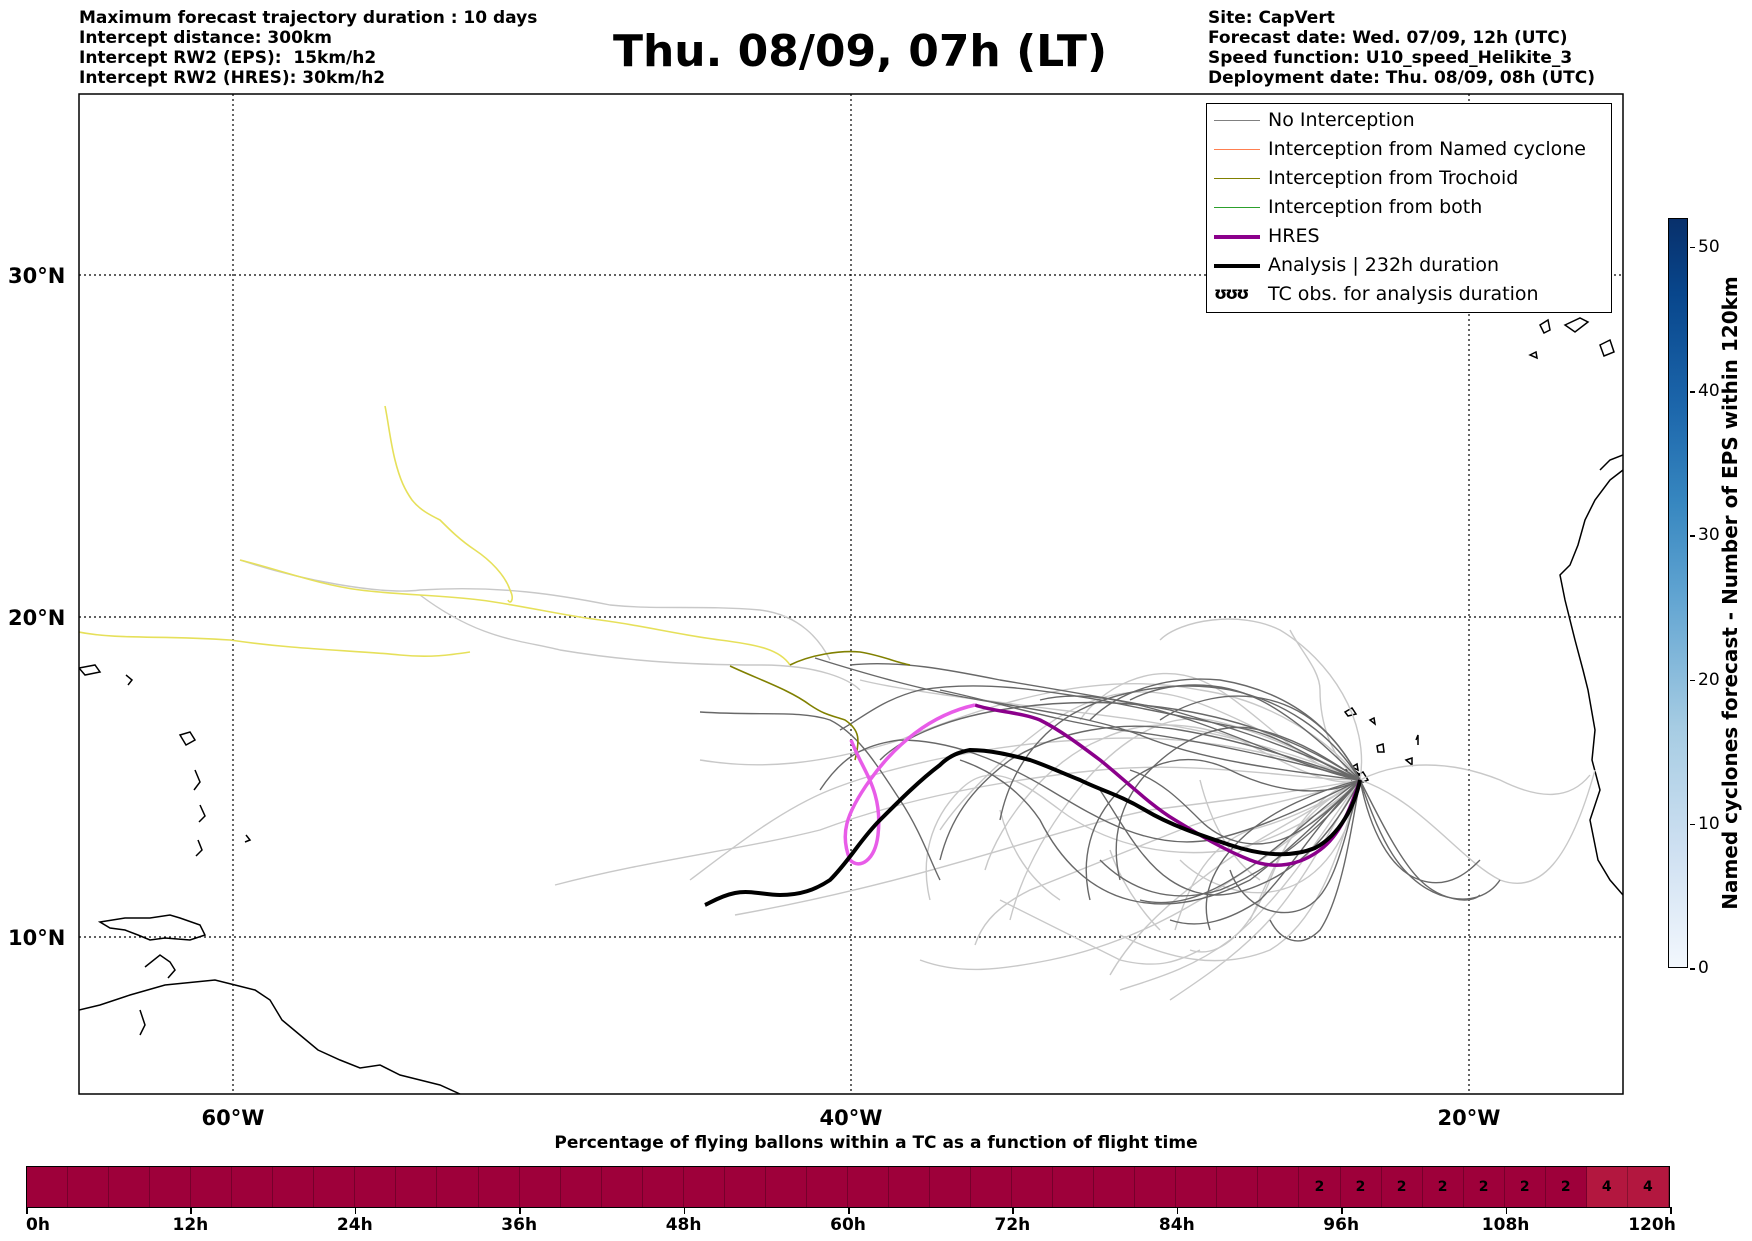  I want to click on africa-coast-north, so click(1611, 462).